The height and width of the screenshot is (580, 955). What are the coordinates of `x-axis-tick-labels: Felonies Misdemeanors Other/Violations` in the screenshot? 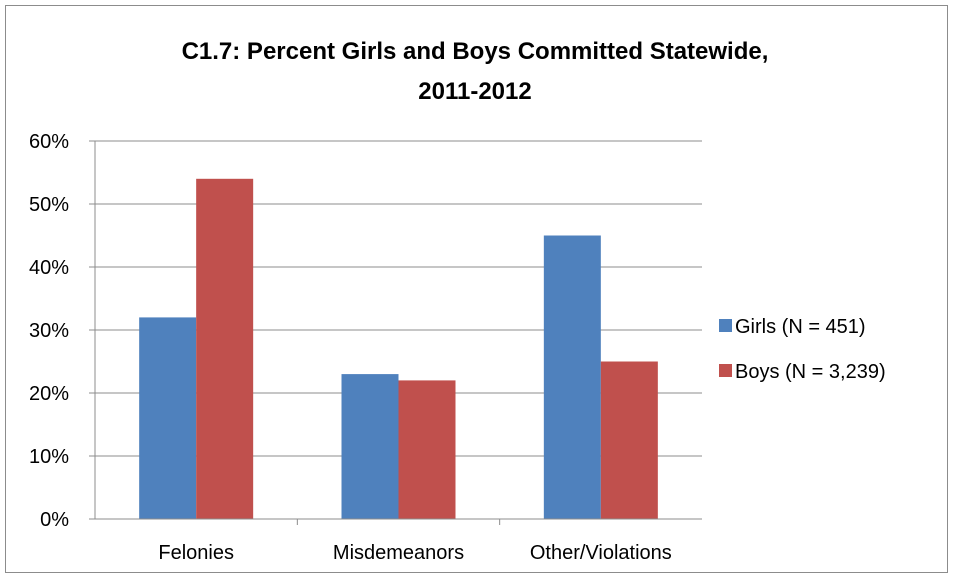 It's located at (414, 553).